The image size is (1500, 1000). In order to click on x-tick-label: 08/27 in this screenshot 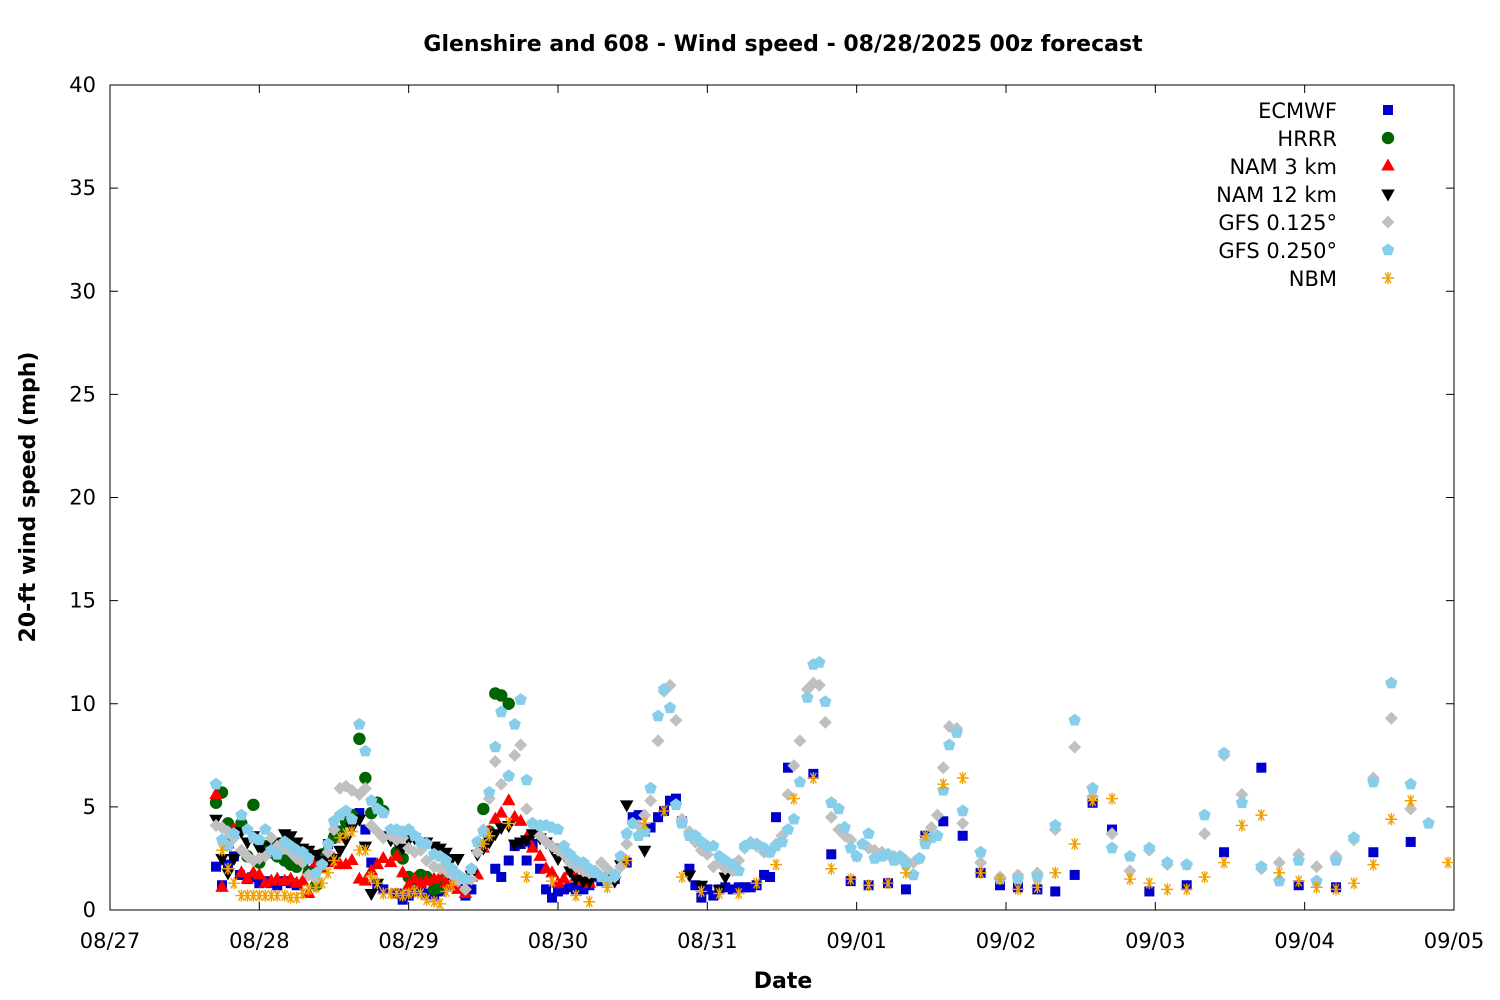, I will do `click(110, 941)`.